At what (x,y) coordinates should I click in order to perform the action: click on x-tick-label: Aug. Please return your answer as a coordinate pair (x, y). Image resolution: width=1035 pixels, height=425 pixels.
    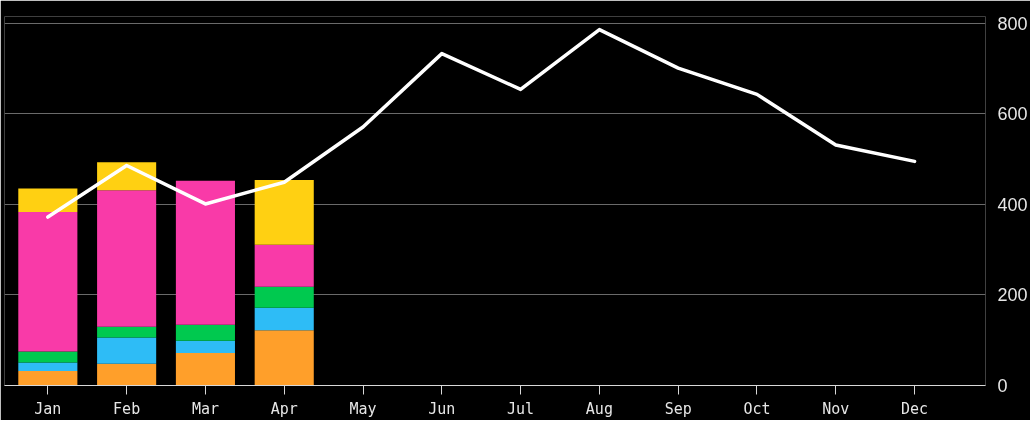
    Looking at the image, I should click on (599, 408).